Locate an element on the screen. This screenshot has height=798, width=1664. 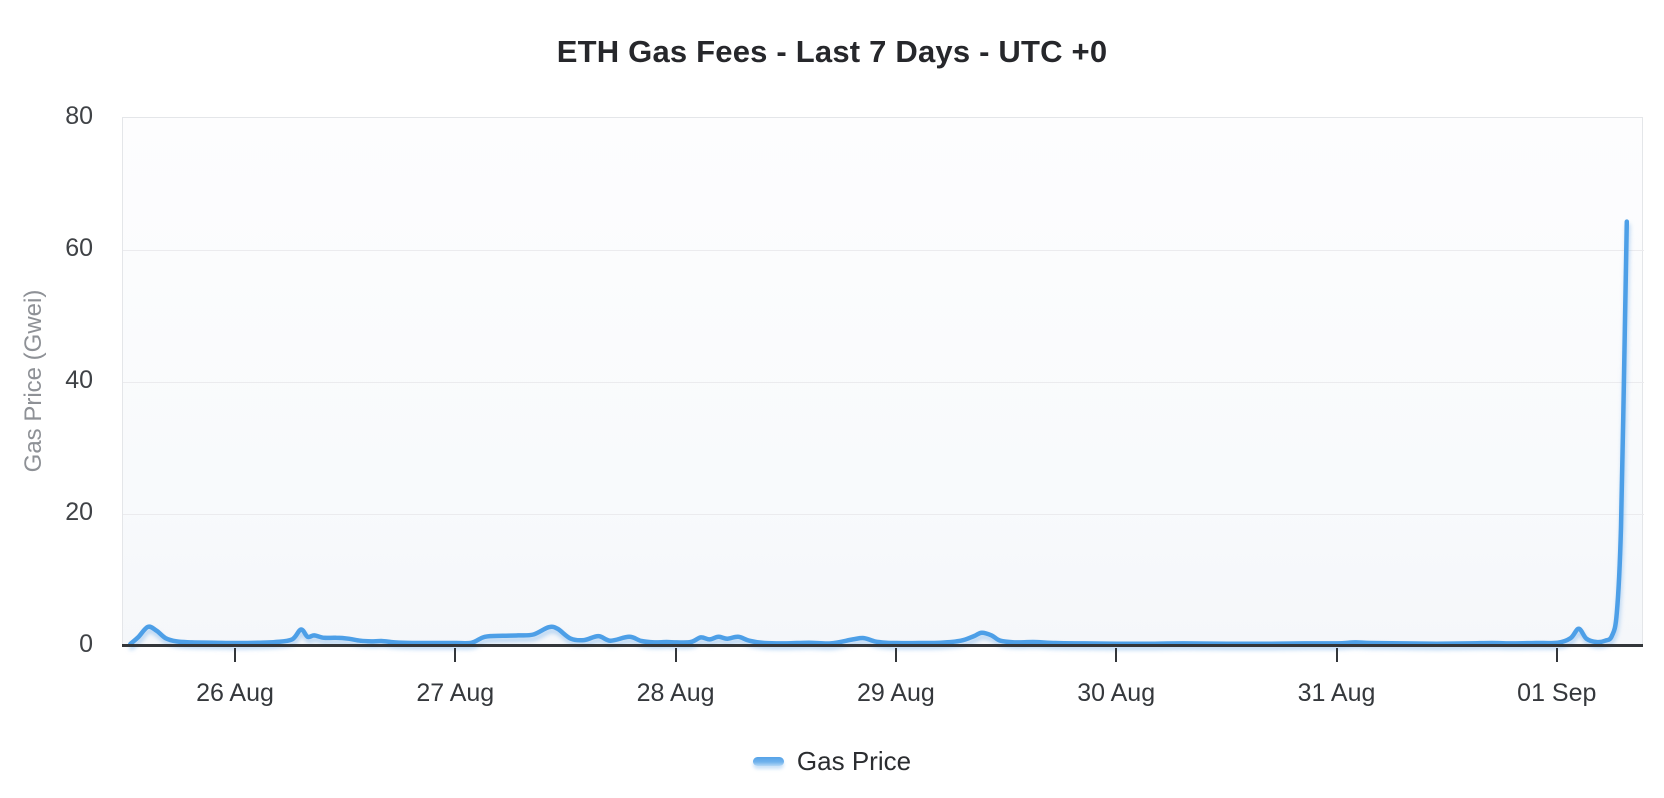
legend-label: Gas Price is located at coordinates (854, 761).